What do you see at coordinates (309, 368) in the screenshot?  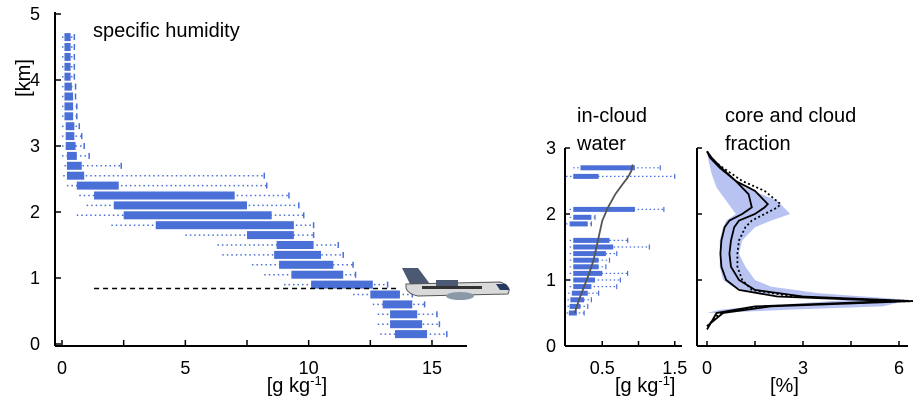 I see `humidity-x-tick-label: 10` at bounding box center [309, 368].